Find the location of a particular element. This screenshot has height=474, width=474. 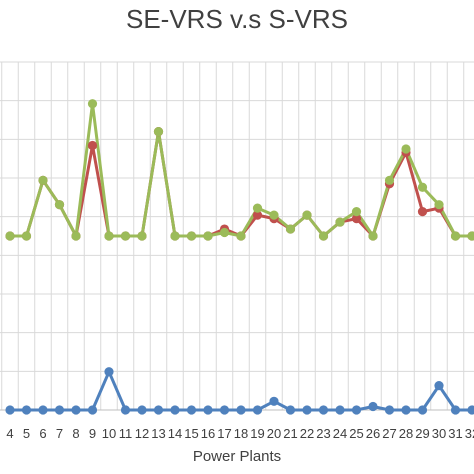

x-tick-label: 8 is located at coordinates (75, 433).